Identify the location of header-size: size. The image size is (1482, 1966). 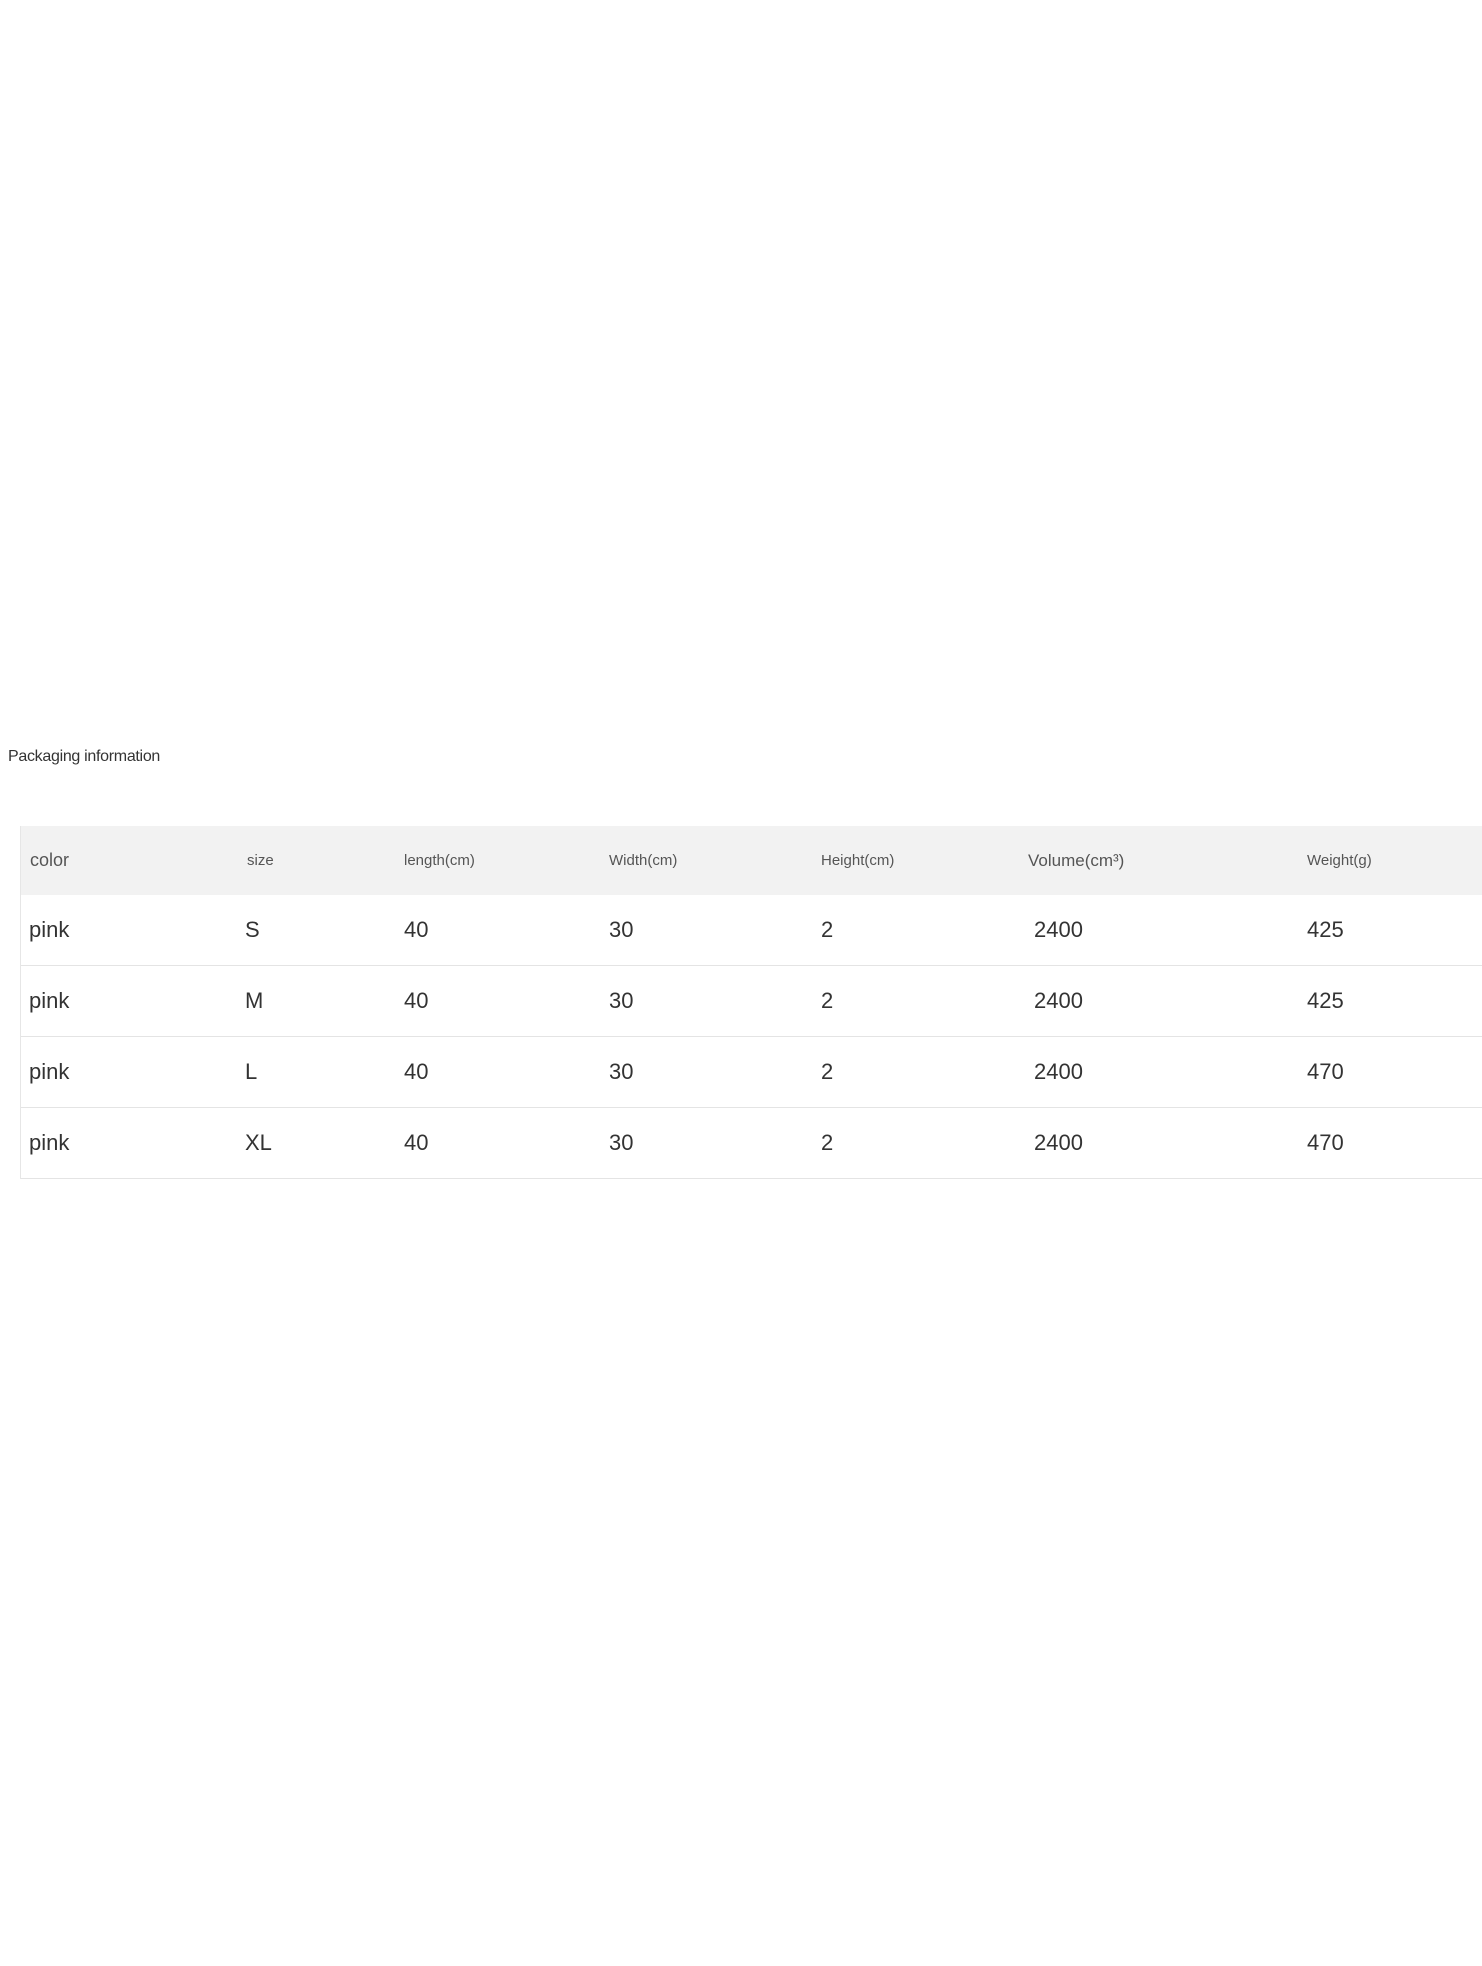
(260, 860).